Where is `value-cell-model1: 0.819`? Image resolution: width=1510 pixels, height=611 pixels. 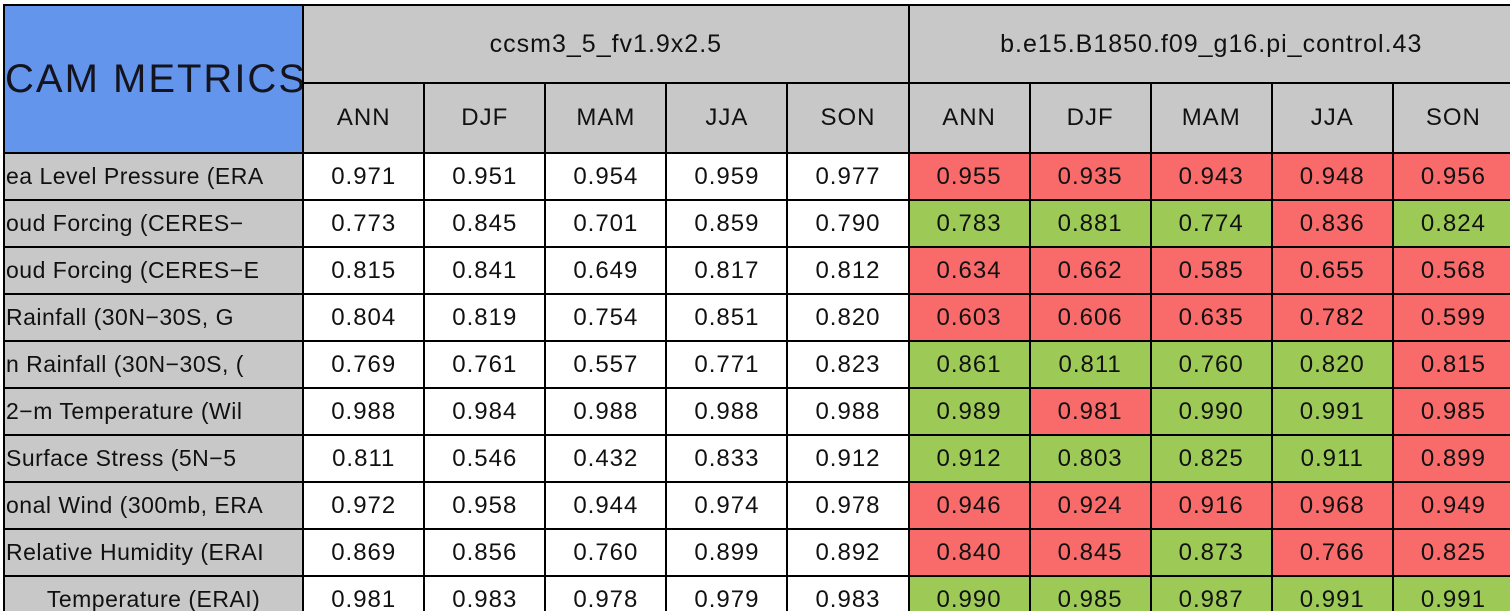
value-cell-model1: 0.819 is located at coordinates (485, 317).